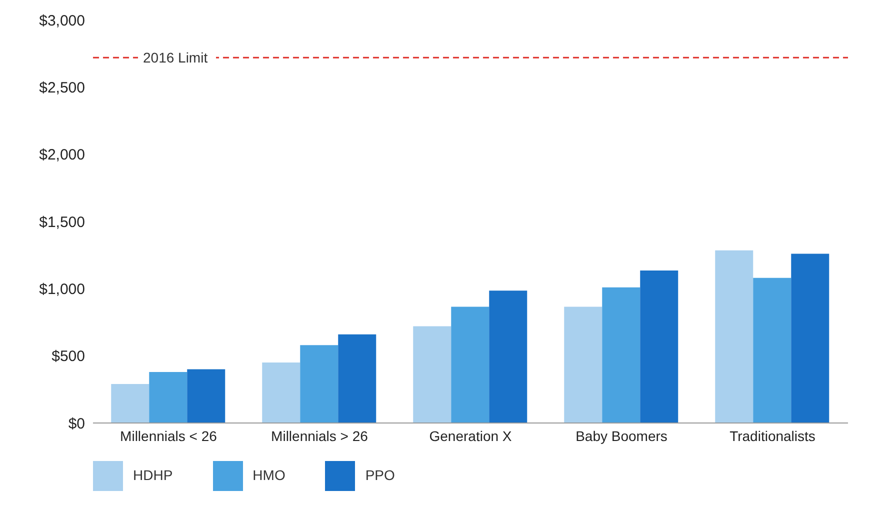  I want to click on legend-label: HDHP, so click(153, 474).